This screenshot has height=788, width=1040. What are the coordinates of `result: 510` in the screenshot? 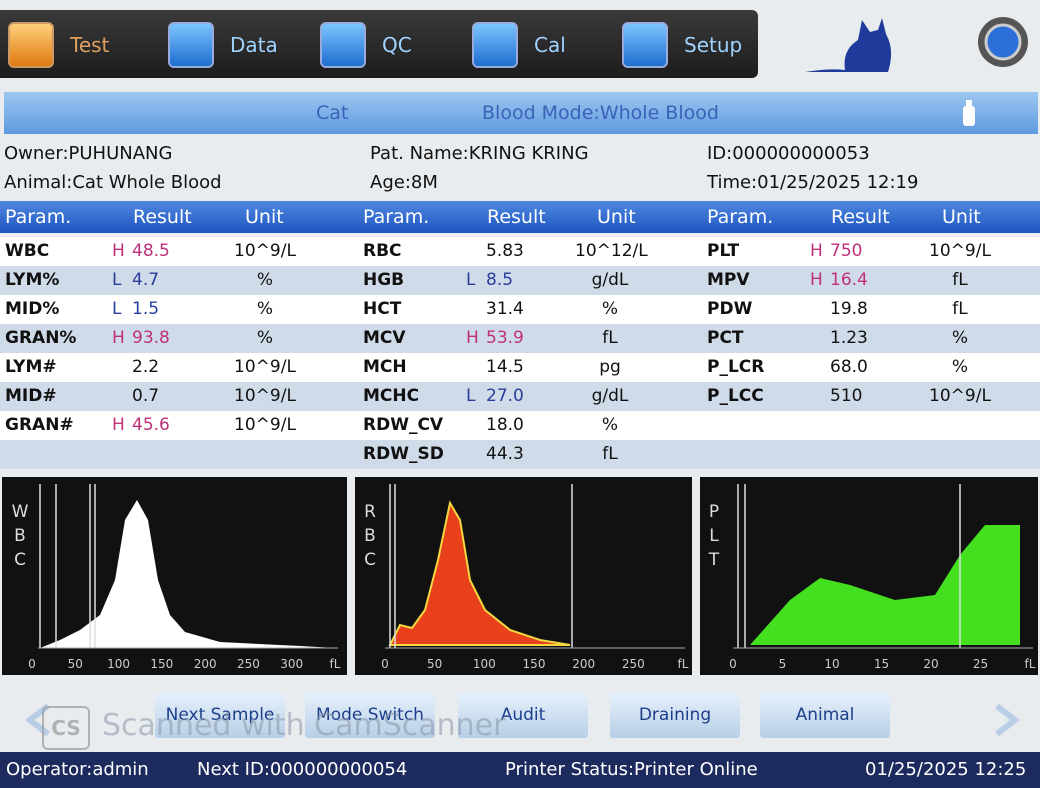 It's located at (846, 396).